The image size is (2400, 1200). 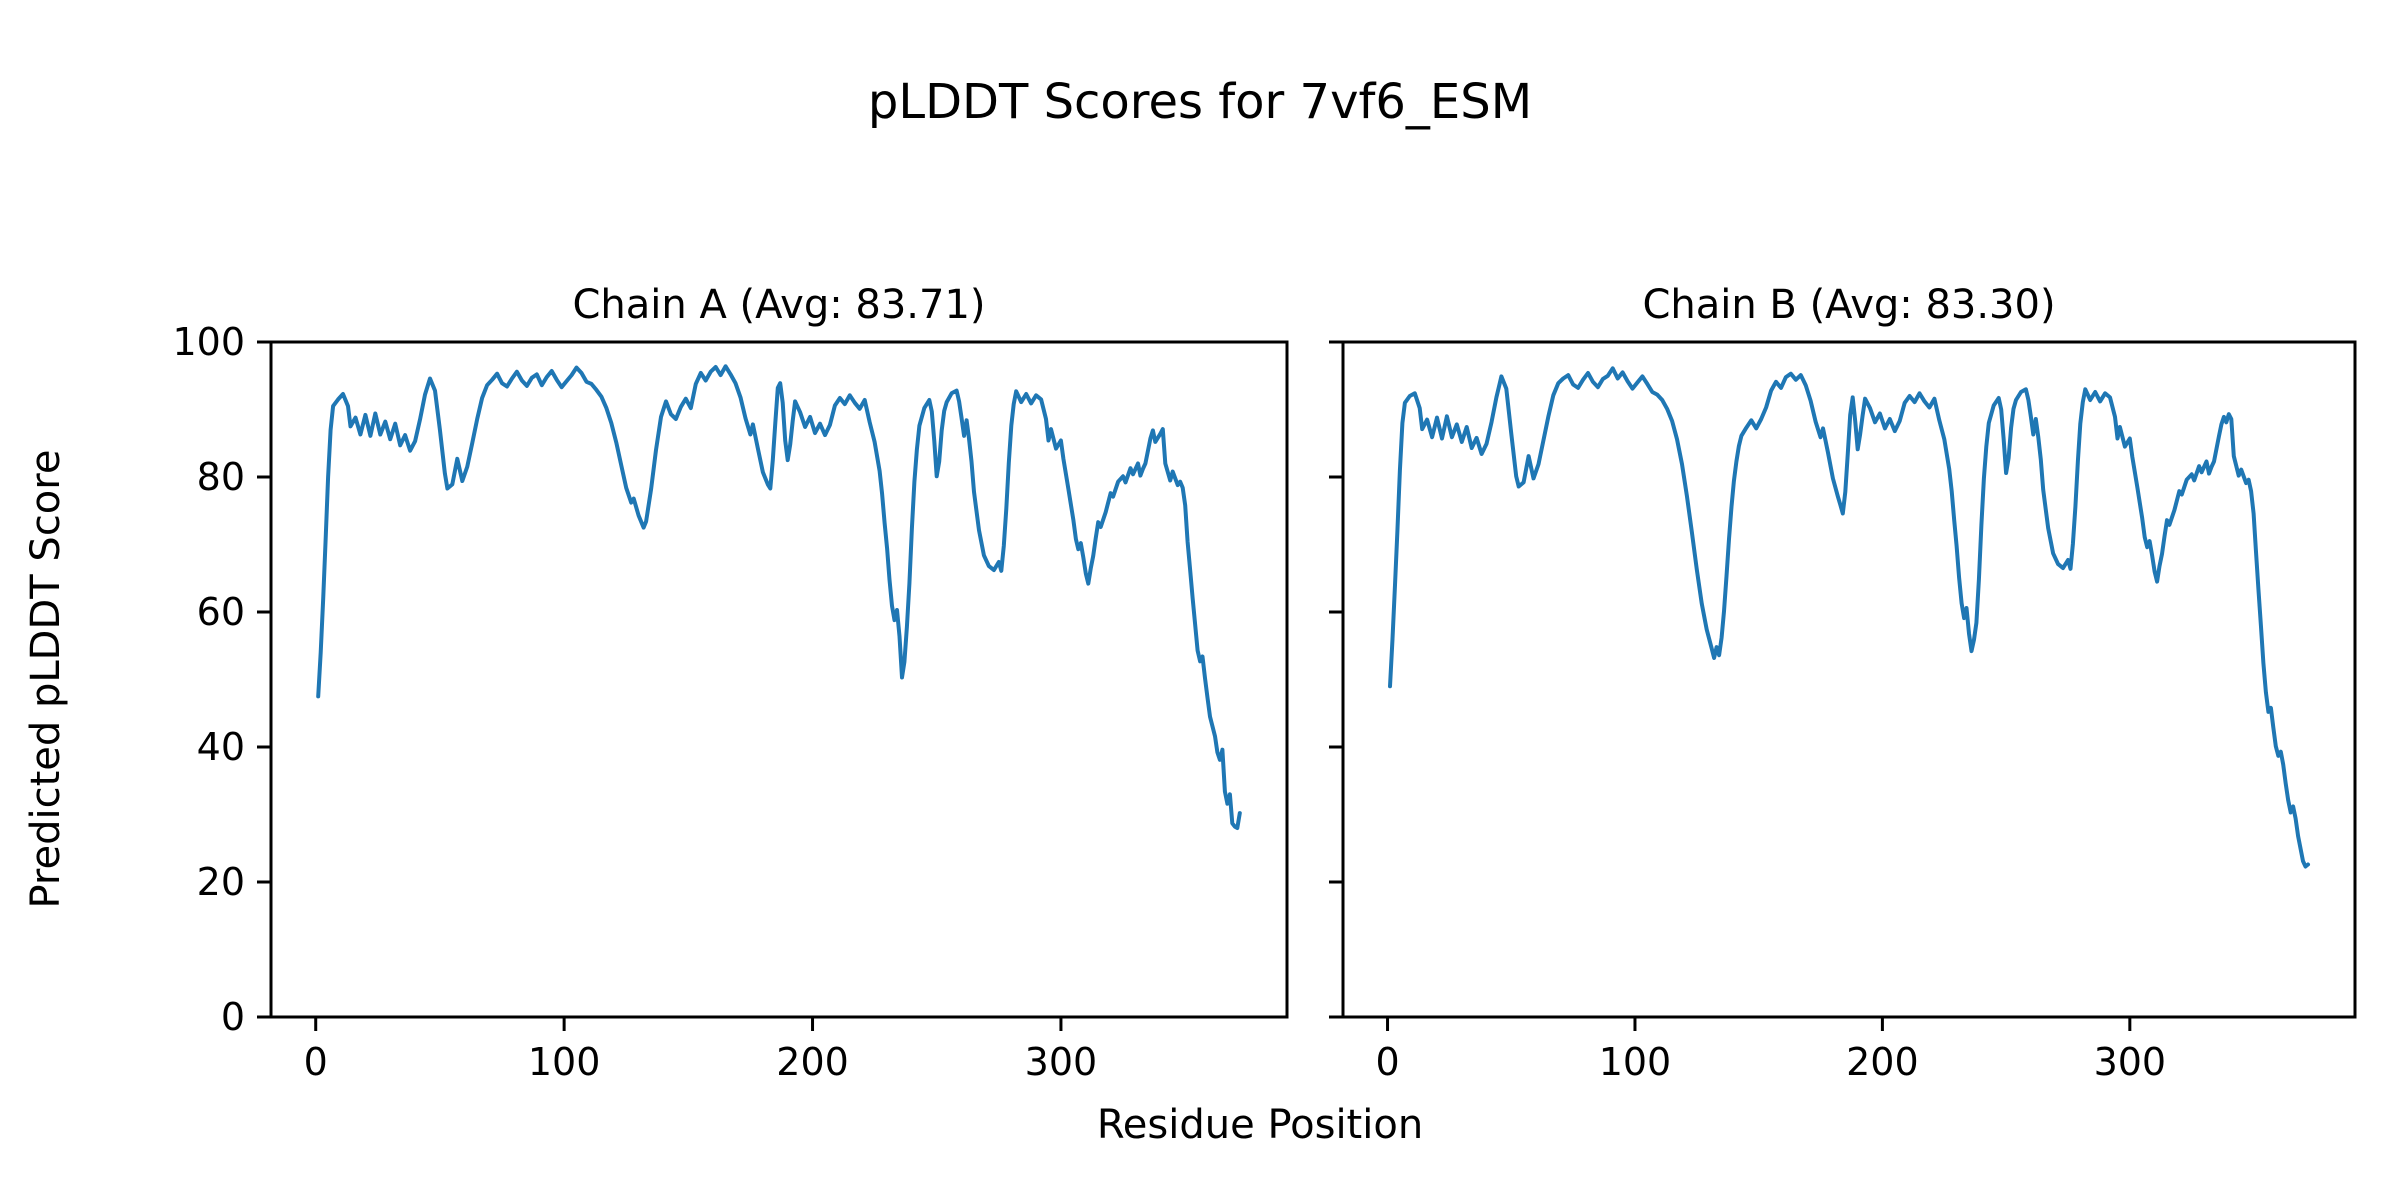 What do you see at coordinates (220, 612) in the screenshot?
I see `y-tick-label: 60` at bounding box center [220, 612].